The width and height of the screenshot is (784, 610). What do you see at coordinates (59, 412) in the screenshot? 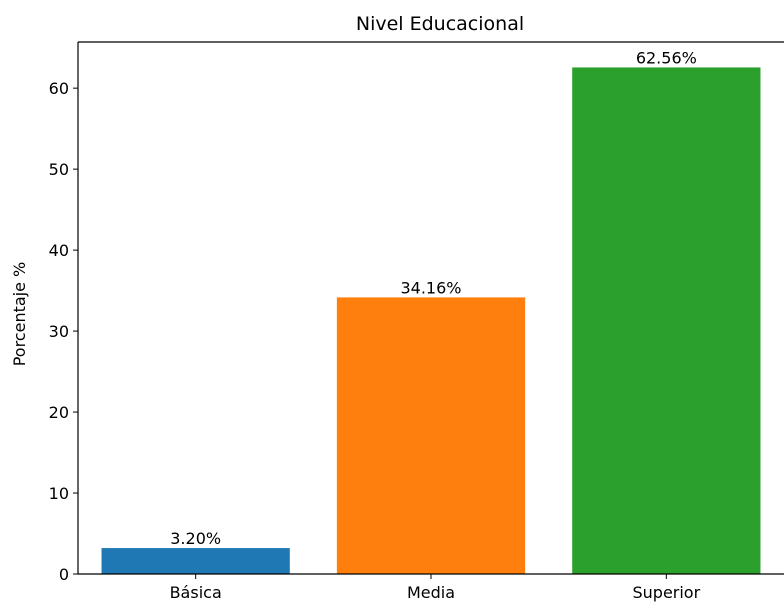
I see `y-tick-label-3: 20` at bounding box center [59, 412].